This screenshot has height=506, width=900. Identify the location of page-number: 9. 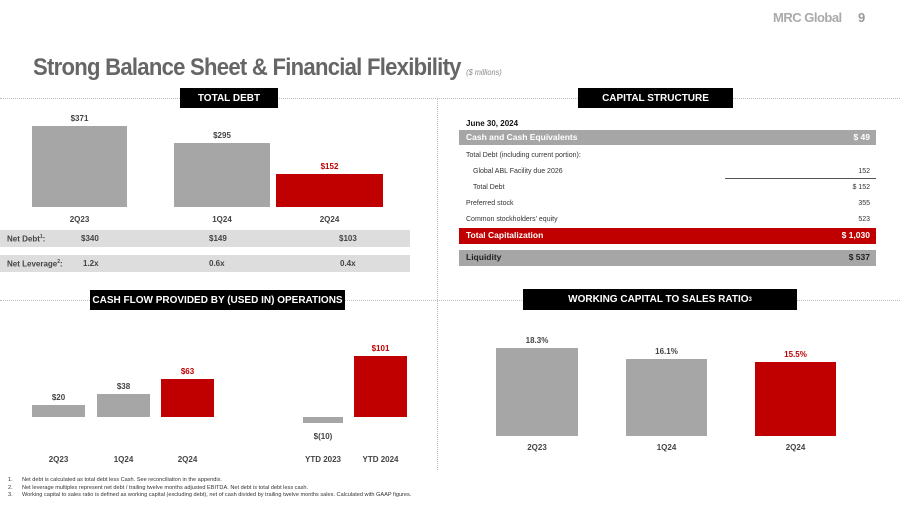
(862, 17).